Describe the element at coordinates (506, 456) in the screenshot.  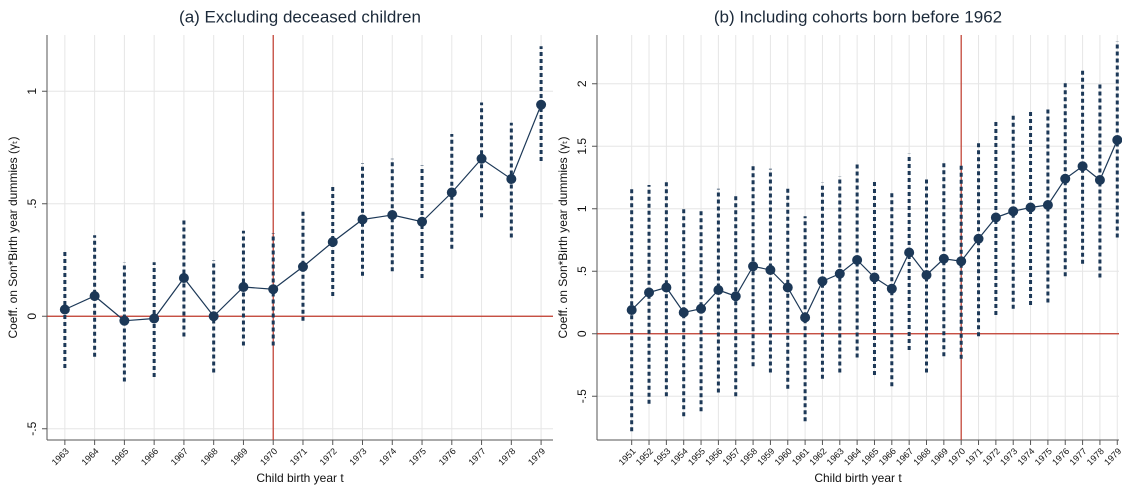
I see `x-tick-label: 1978` at that location.